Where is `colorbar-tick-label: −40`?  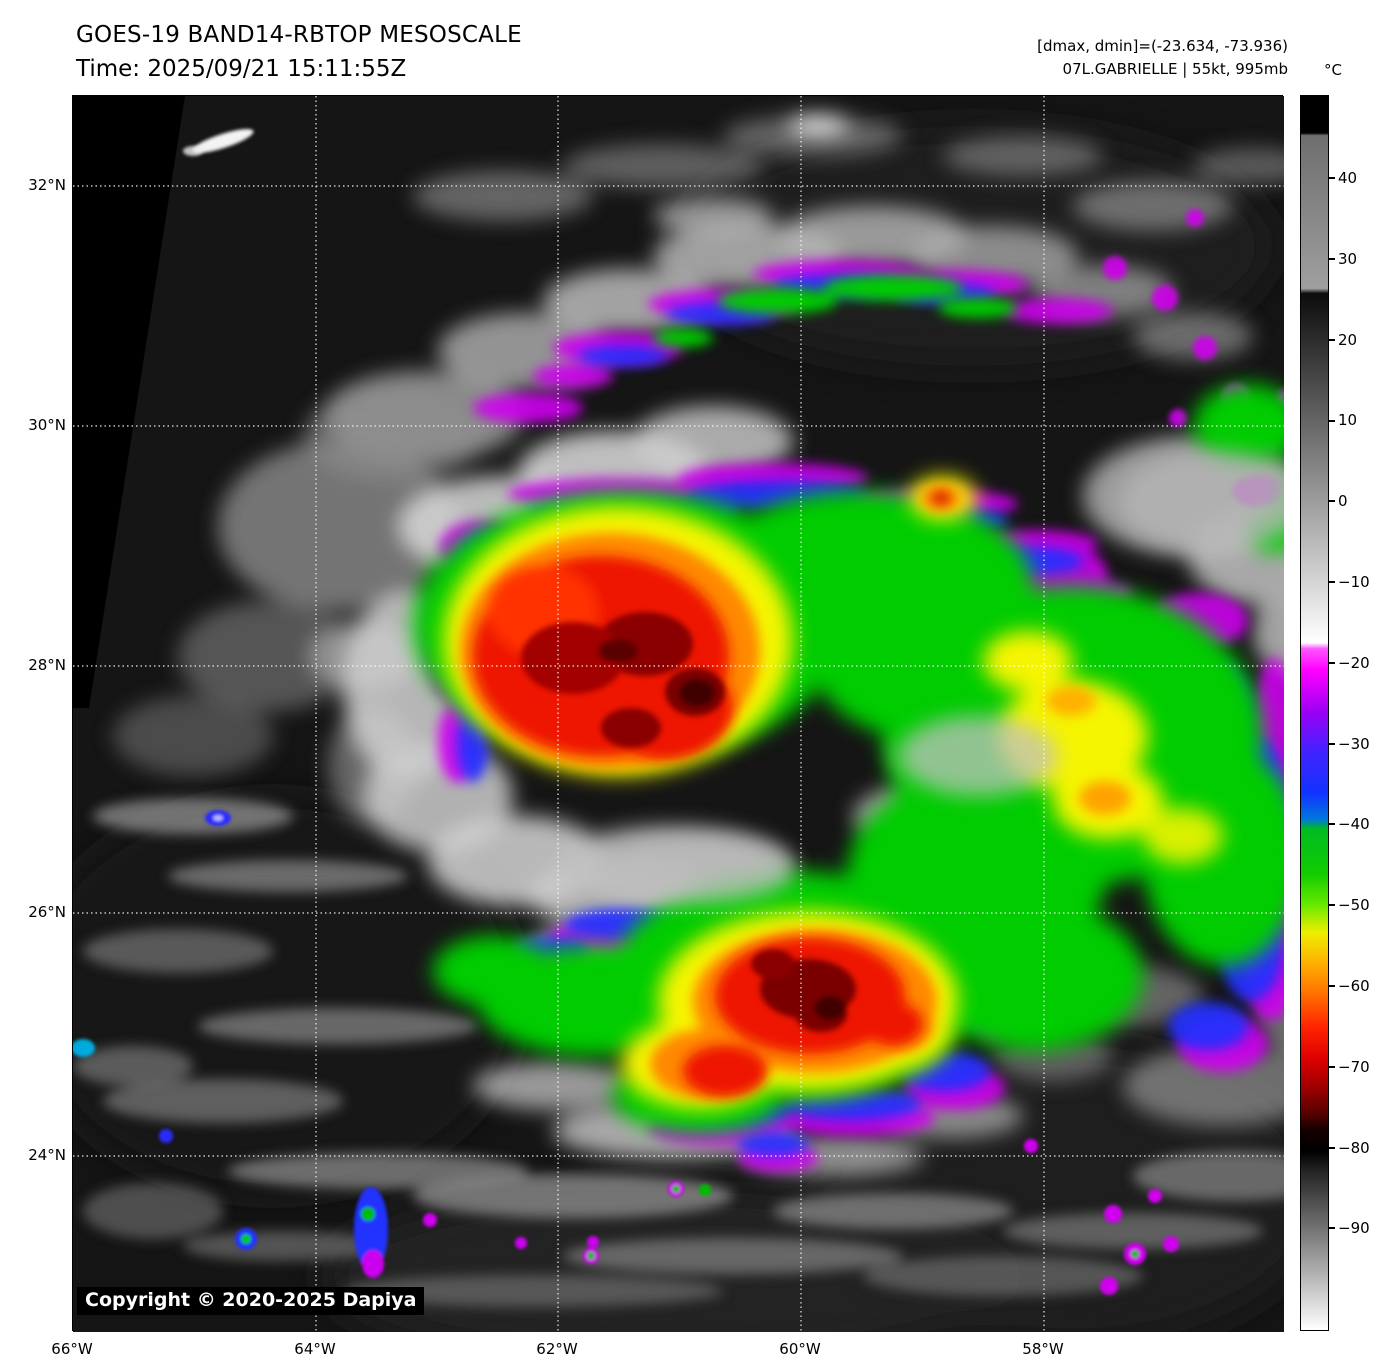
colorbar-tick-label: −40 is located at coordinates (1354, 824).